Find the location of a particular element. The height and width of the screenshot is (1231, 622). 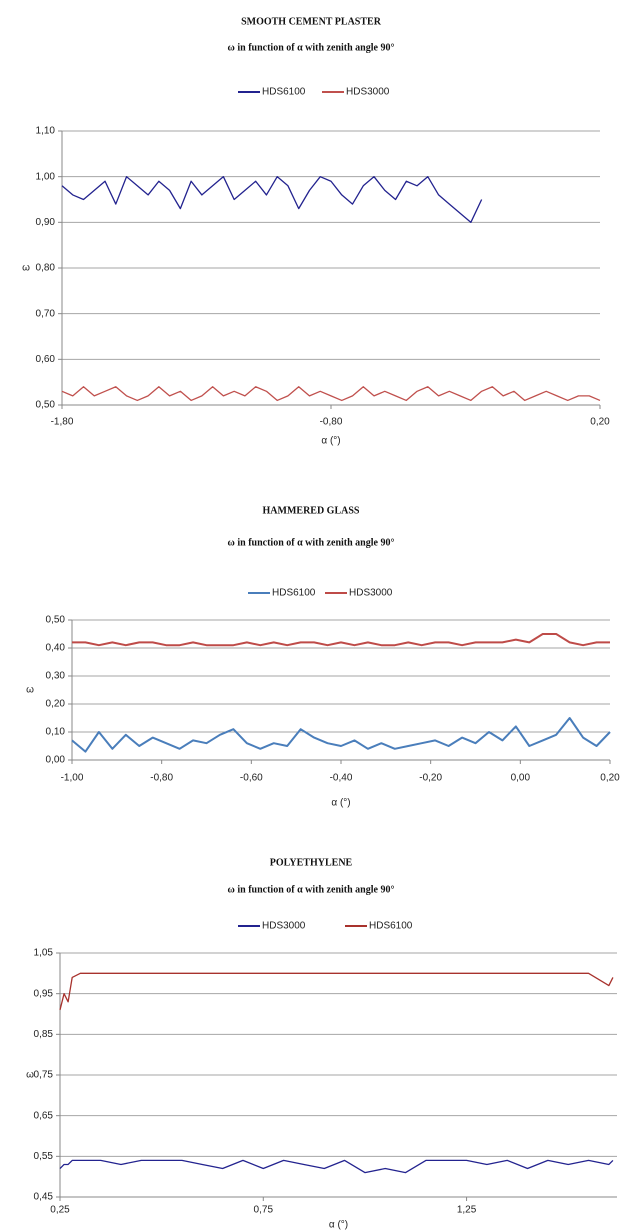

x-tick-label: -0,20 is located at coordinates (430, 778).